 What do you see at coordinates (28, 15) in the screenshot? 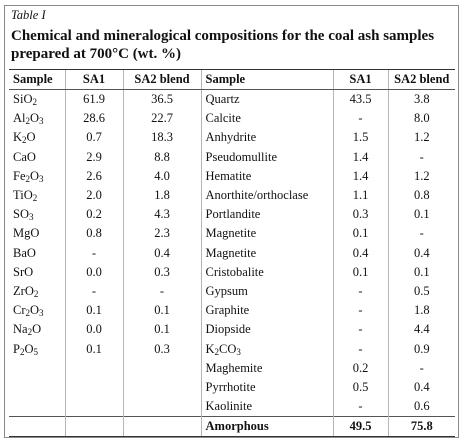
I see `table-caption: Table I` at bounding box center [28, 15].